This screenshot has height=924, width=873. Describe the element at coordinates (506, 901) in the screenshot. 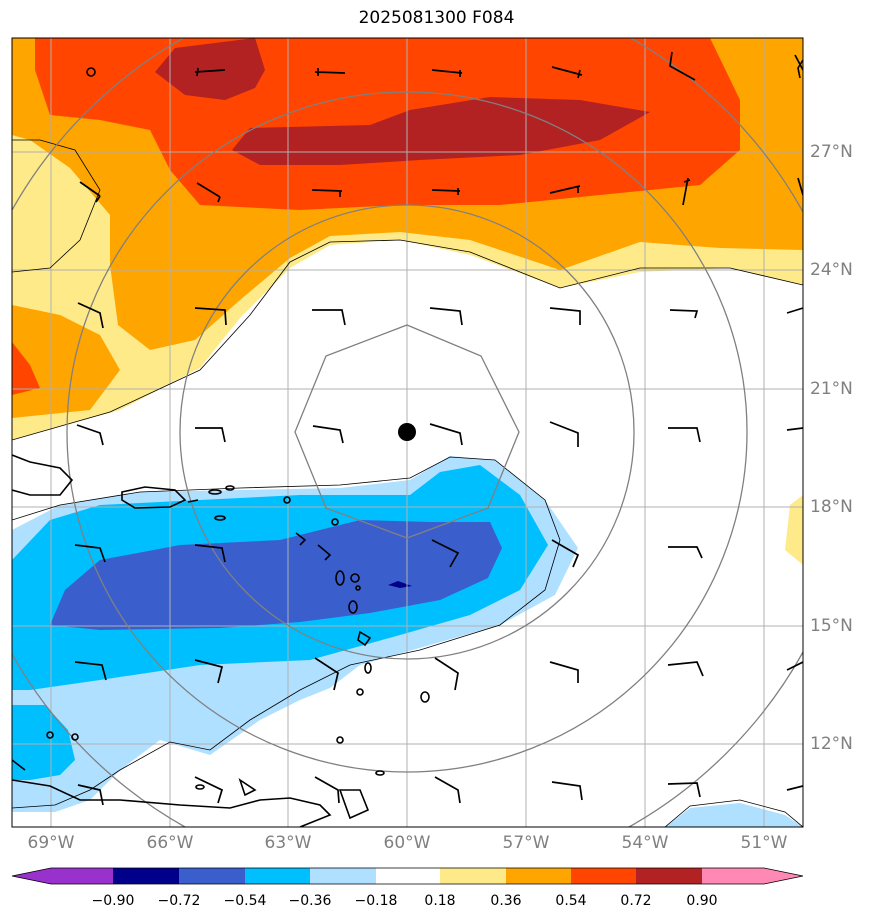

I see `colorbar-tick-label: 0.36` at that location.